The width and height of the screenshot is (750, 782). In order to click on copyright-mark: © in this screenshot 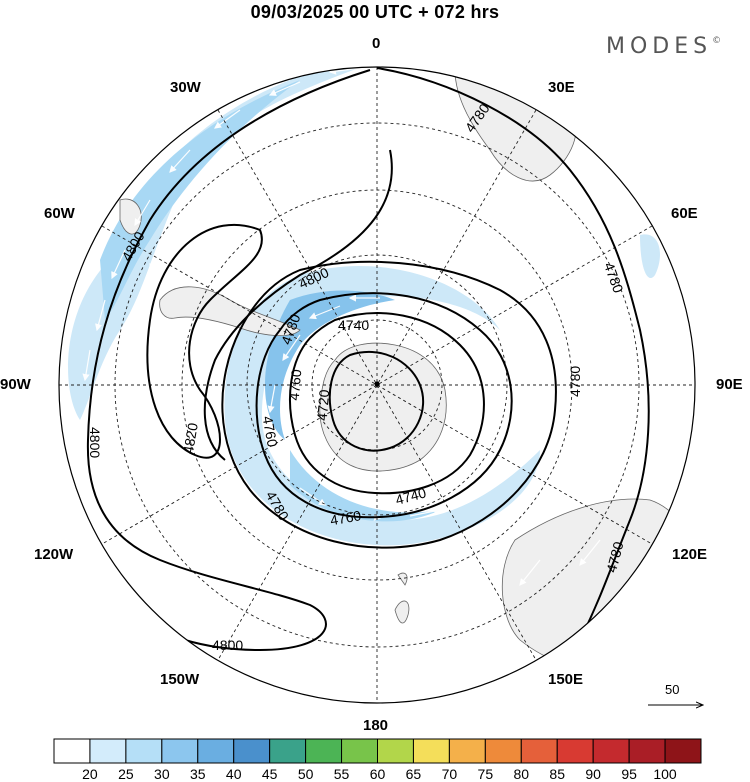, I will do `click(717, 41)`.